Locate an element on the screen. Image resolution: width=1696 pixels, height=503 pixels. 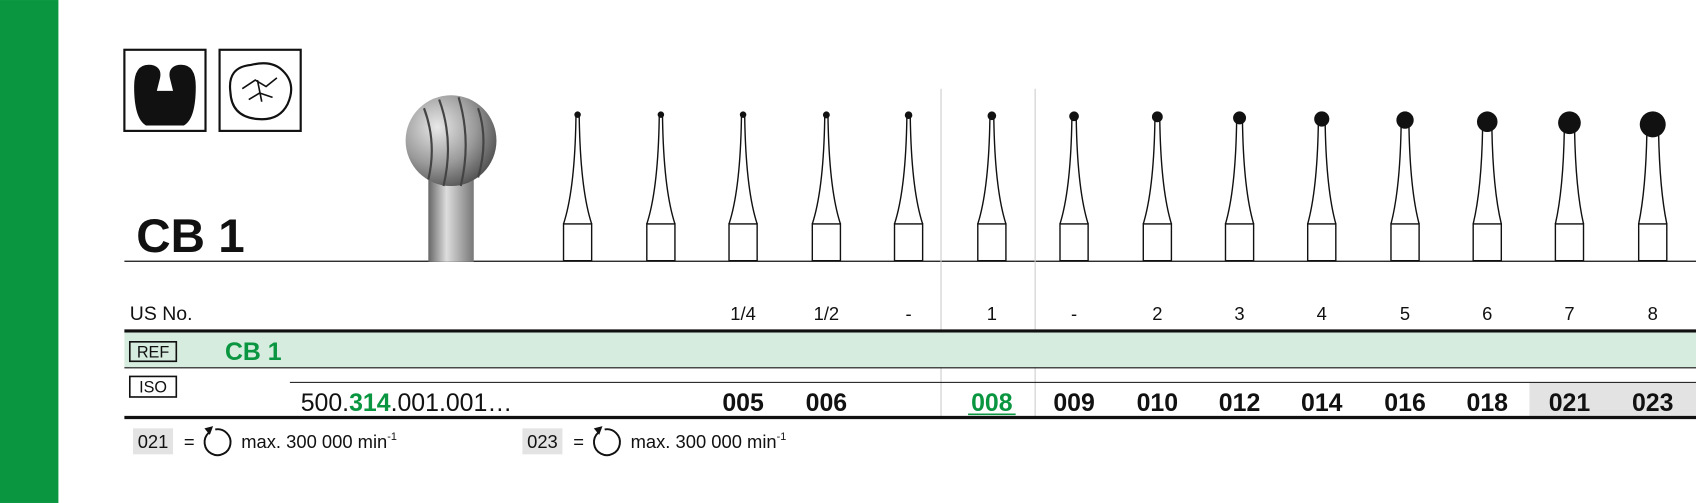
ref-band is located at coordinates (910, 350).